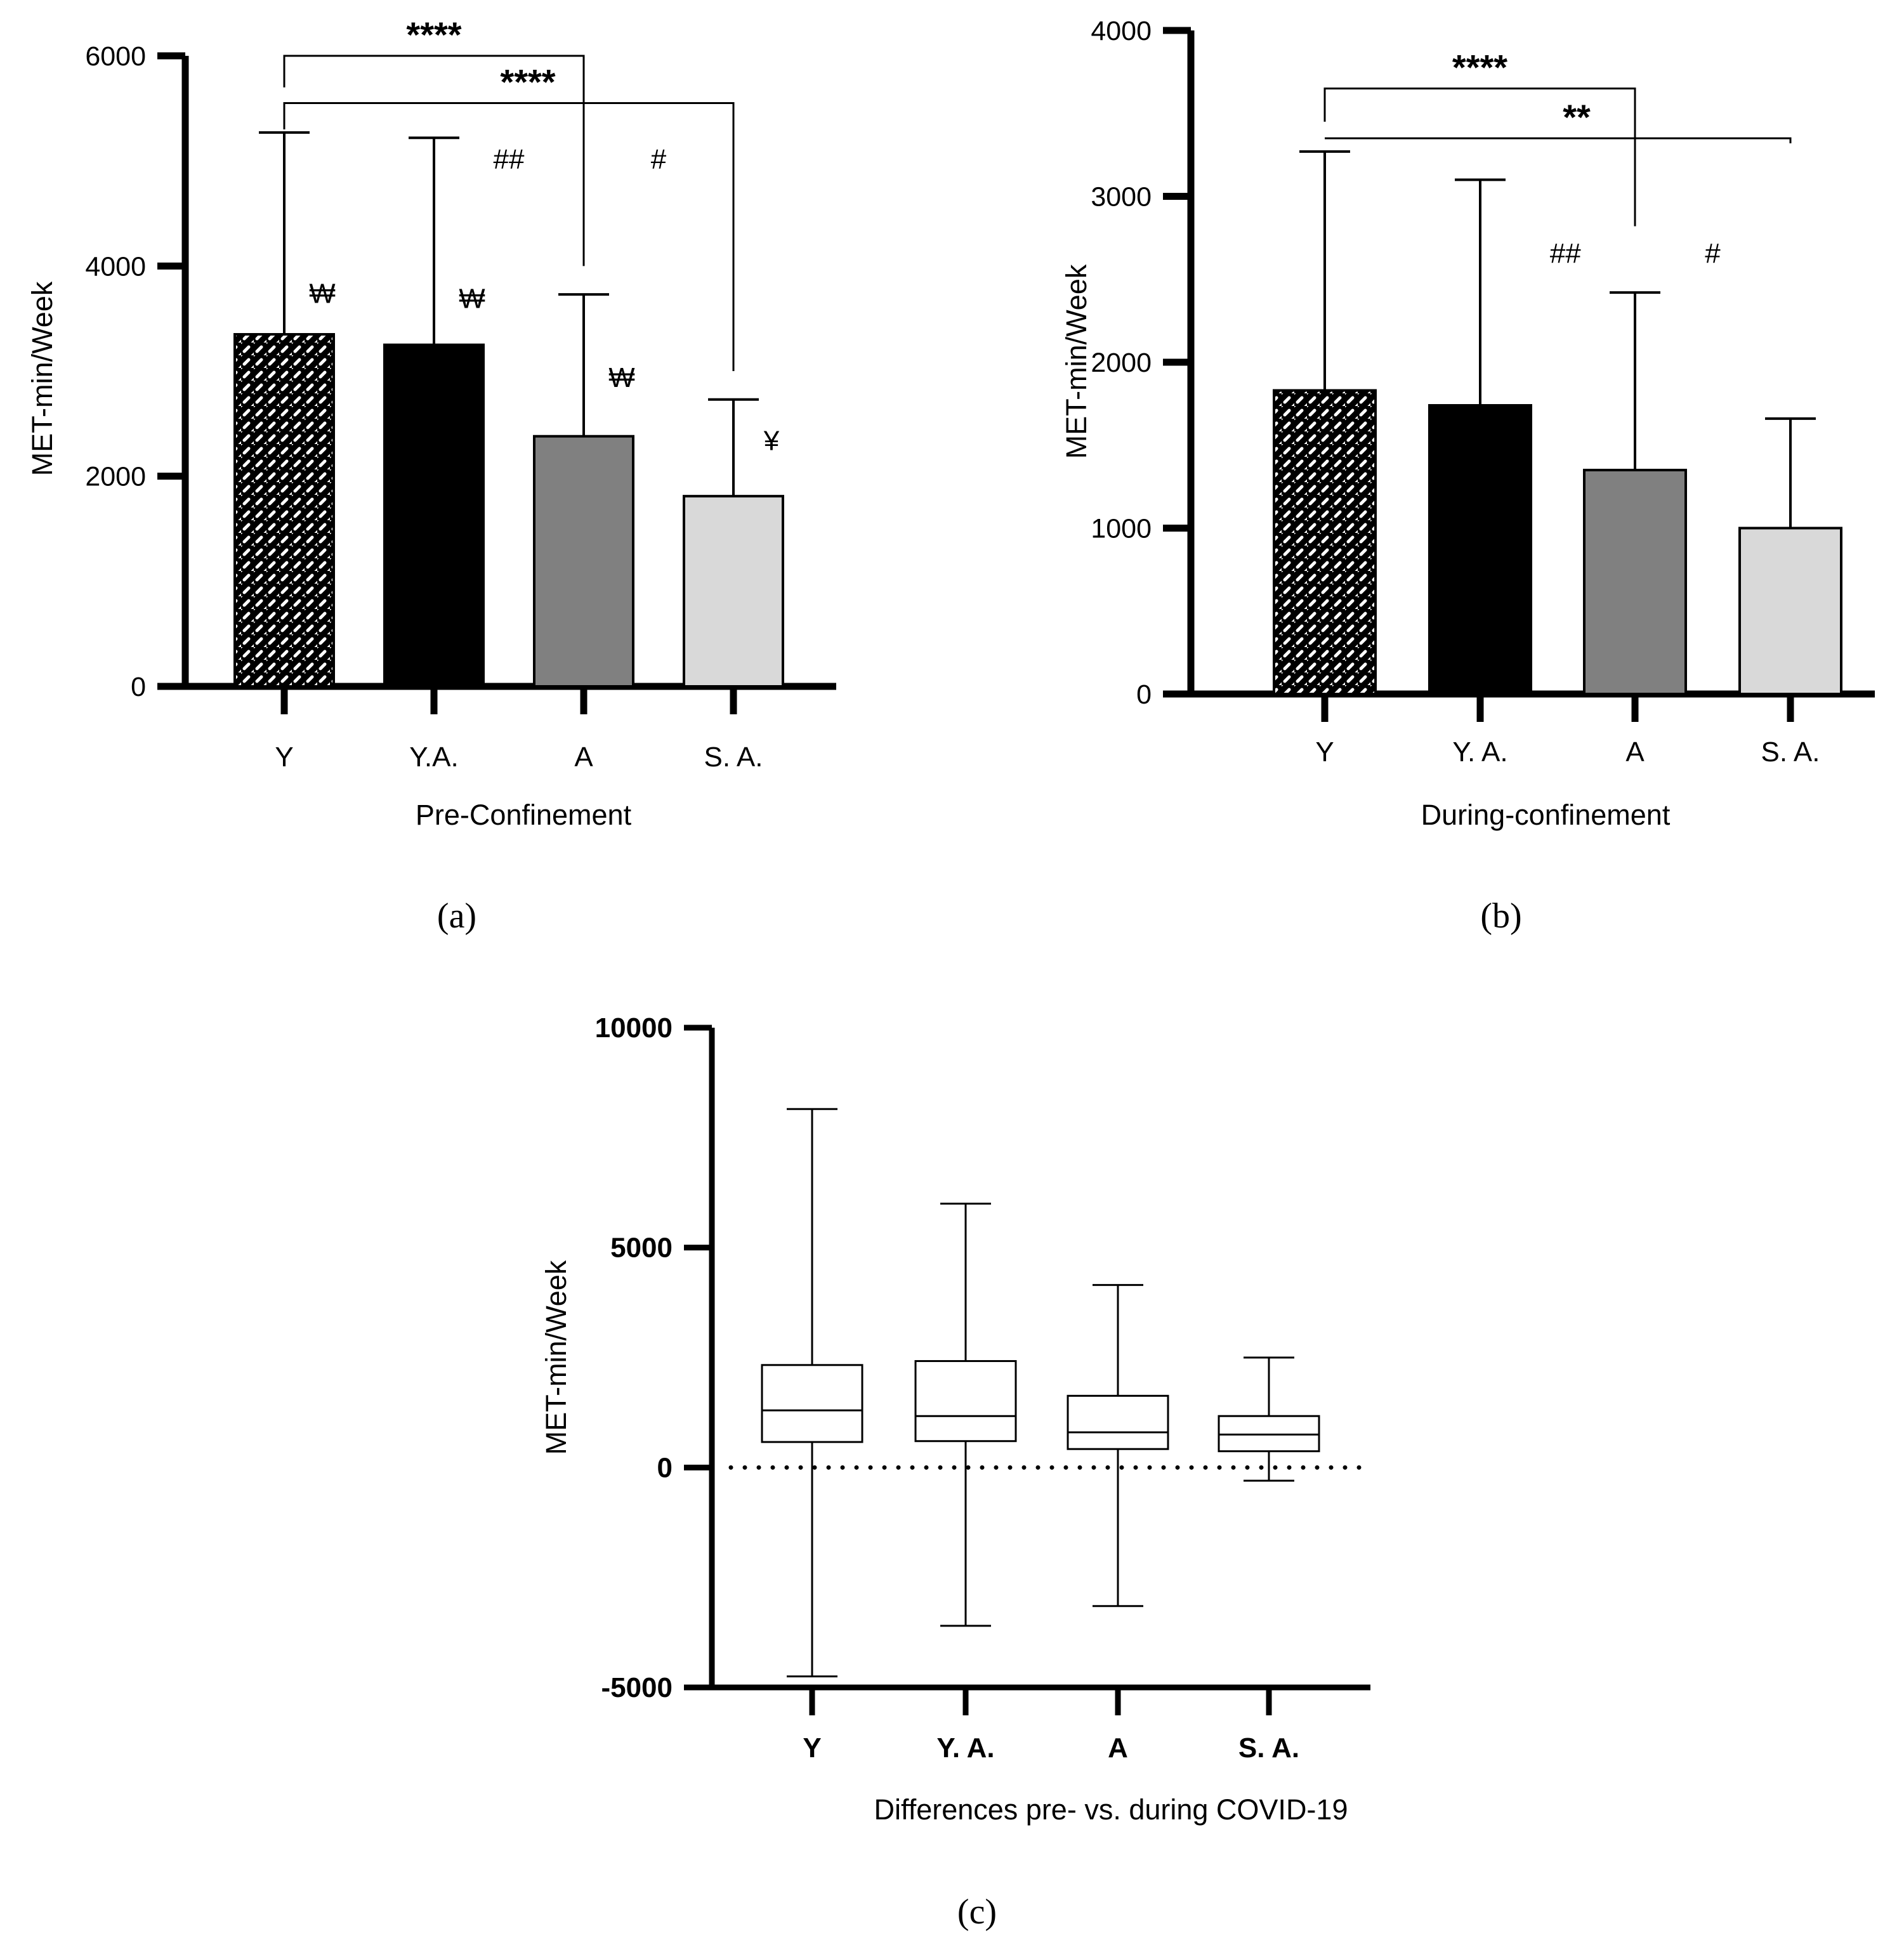 The width and height of the screenshot is (1904, 1938). What do you see at coordinates (977, 1912) in the screenshot?
I see `panel-label: (c)` at bounding box center [977, 1912].